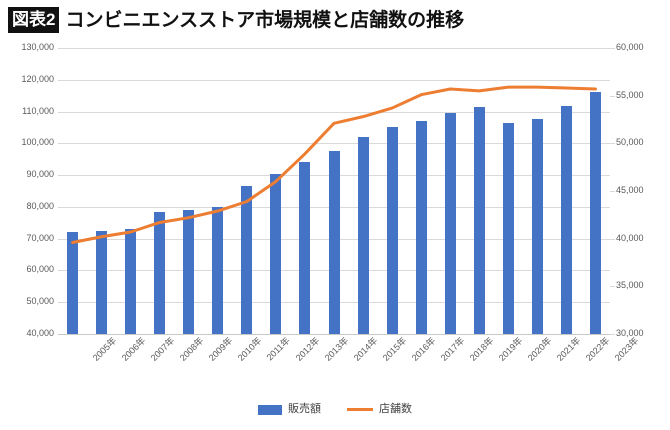 This screenshot has width=670, height=430. Describe the element at coordinates (270, 409) in the screenshot. I see `legend-bar-swatch-icon` at that location.